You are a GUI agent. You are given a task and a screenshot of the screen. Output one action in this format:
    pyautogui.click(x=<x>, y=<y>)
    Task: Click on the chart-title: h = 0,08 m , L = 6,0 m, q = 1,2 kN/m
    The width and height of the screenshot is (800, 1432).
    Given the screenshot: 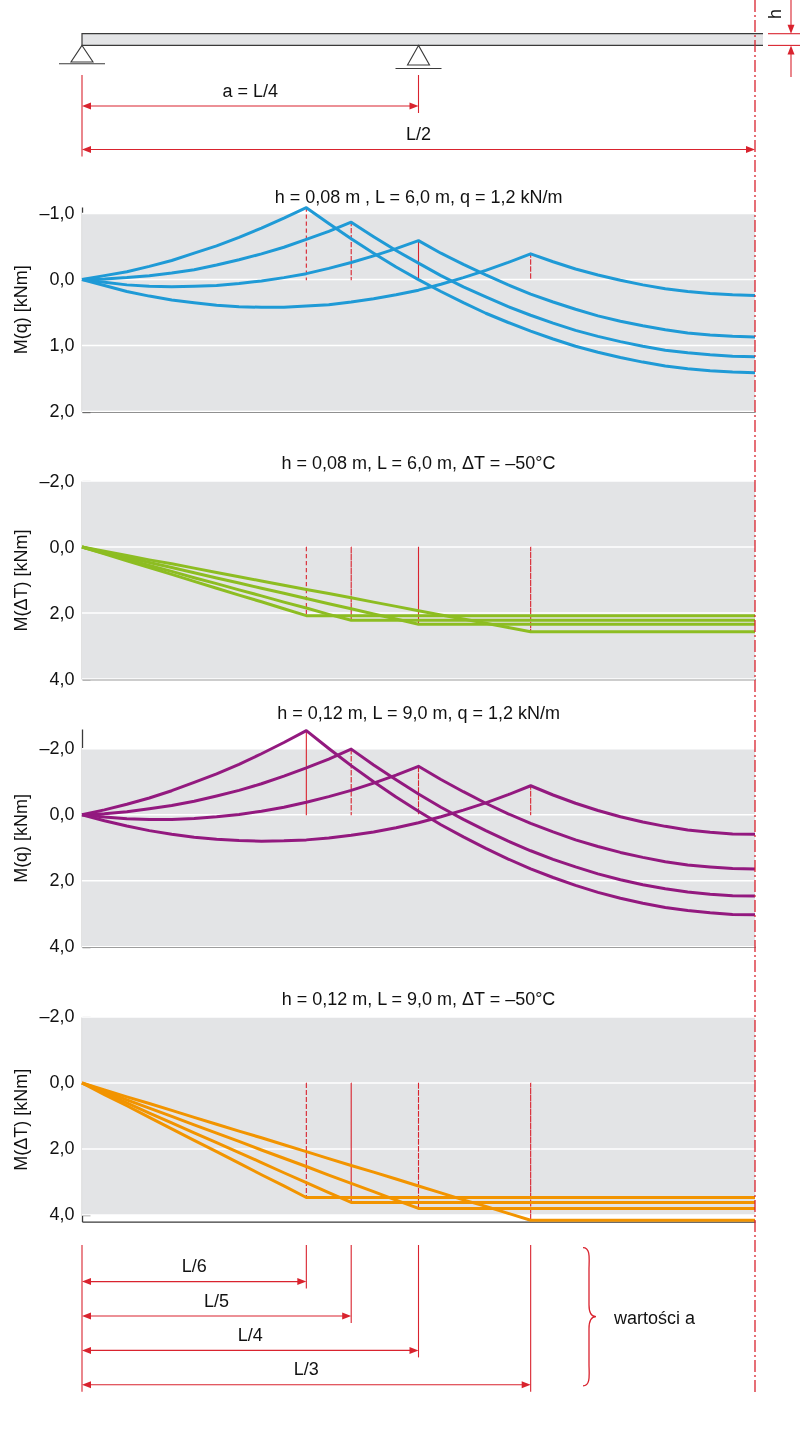 What is the action you would take?
    pyautogui.click(x=418, y=196)
    